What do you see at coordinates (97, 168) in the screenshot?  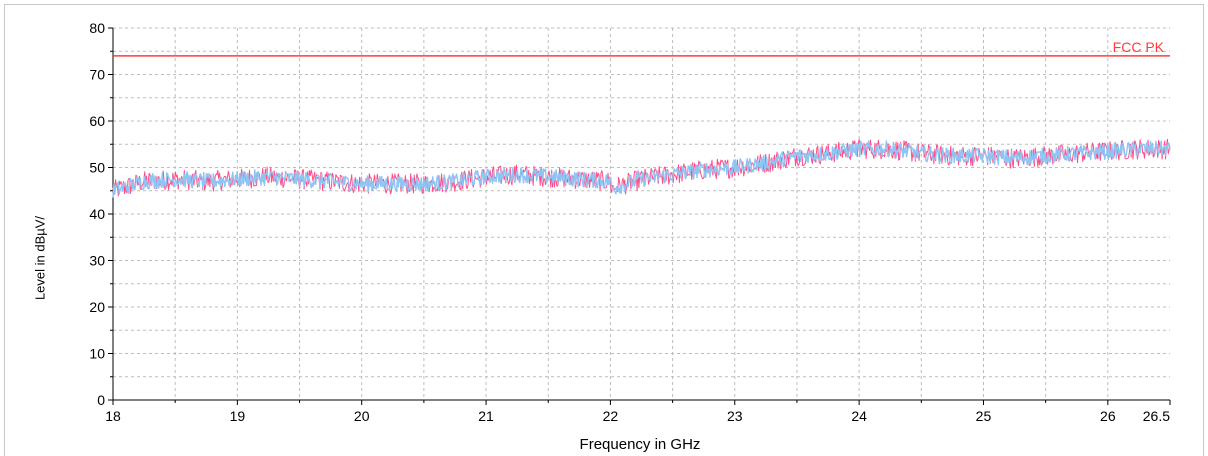 I see `y-tick-label: 50` at bounding box center [97, 168].